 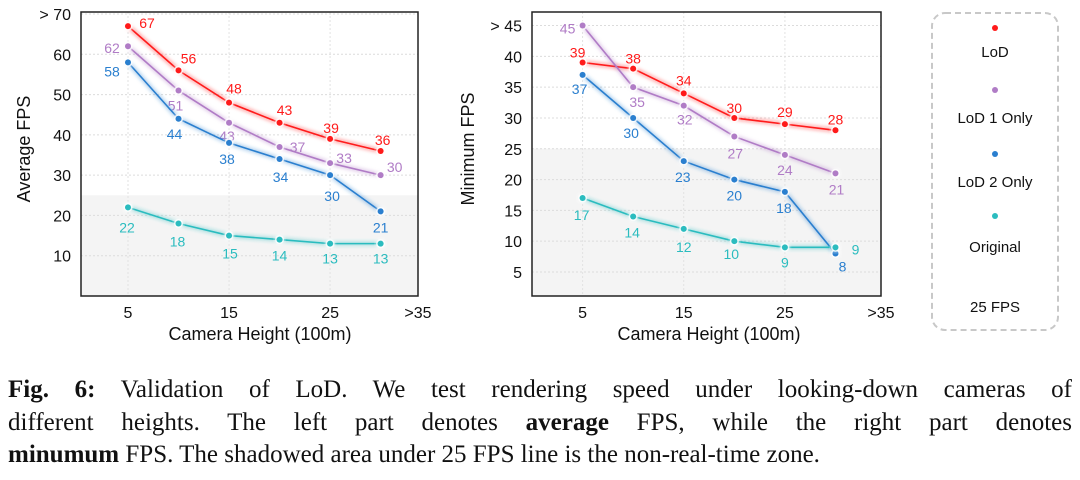 I want to click on y-tick-label: 40, so click(x=62, y=136).